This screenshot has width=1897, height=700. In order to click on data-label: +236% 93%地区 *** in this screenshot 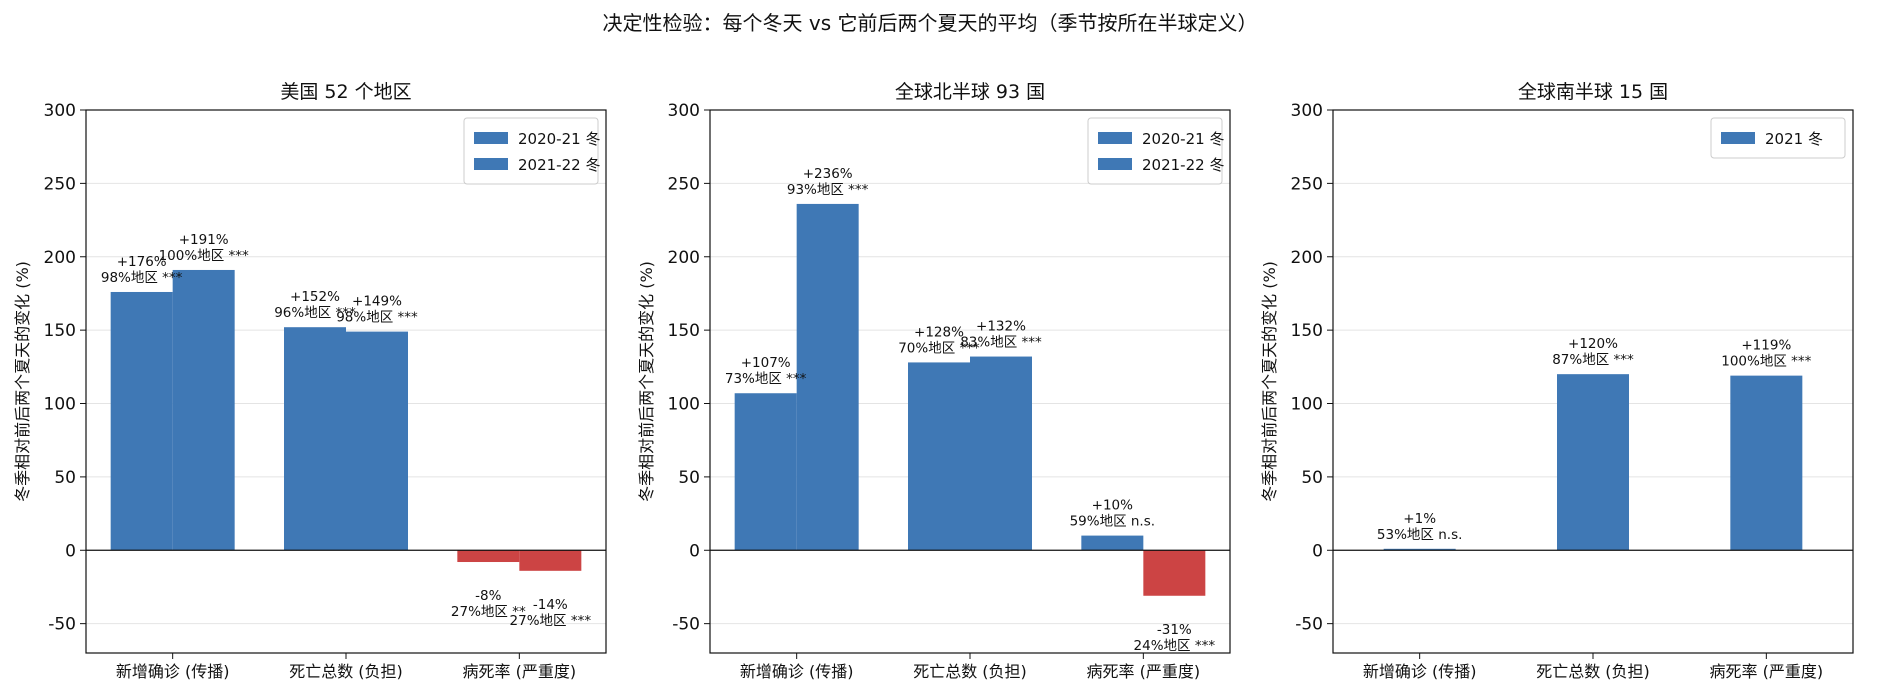, I will do `click(828, 182)`.